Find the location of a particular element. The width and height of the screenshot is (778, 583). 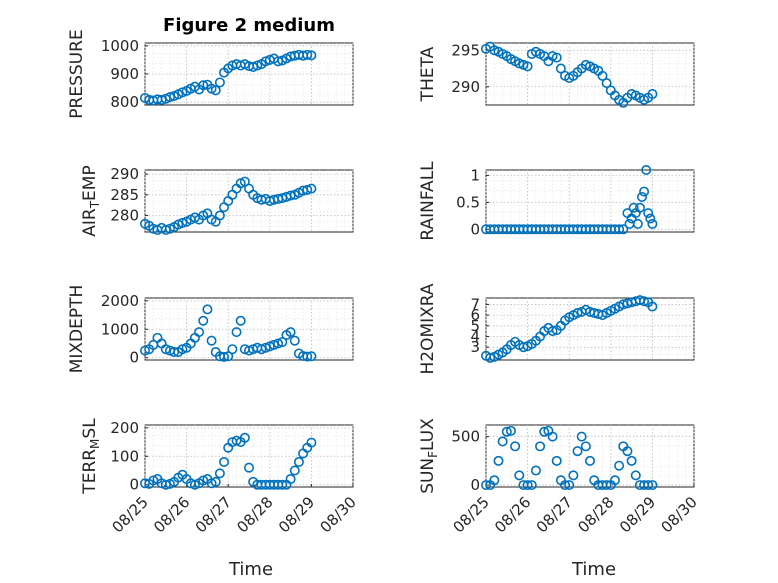

y-axis-label-main: AIR is located at coordinates (90, 222).